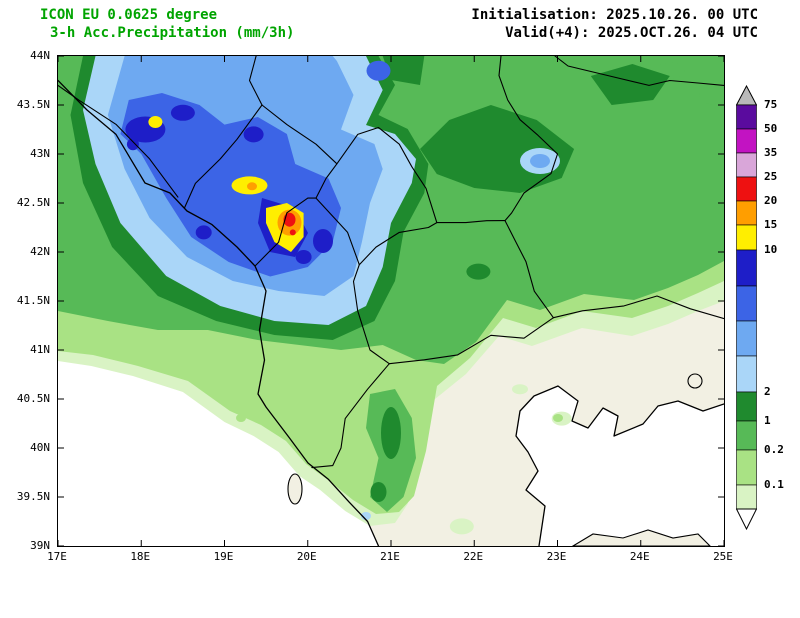  I want to click on island-corfu, so click(295, 489).